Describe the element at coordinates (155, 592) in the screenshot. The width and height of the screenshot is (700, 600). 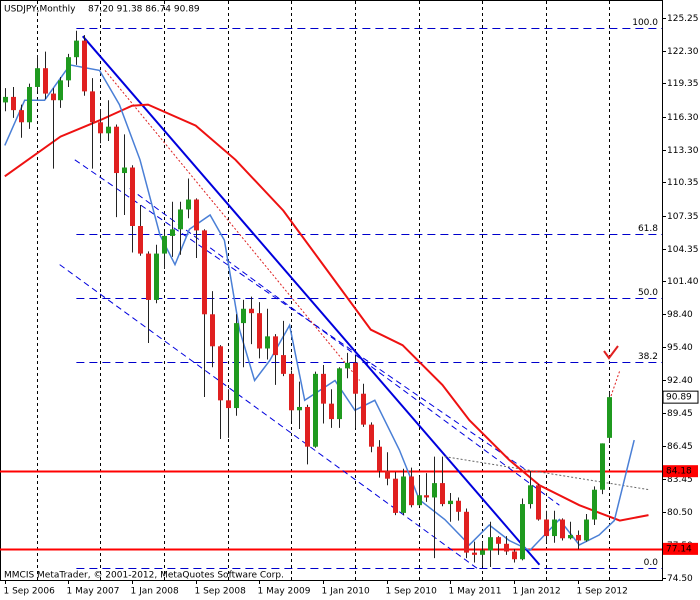
I see `x-tick-label: 1 Jan 2008` at that location.